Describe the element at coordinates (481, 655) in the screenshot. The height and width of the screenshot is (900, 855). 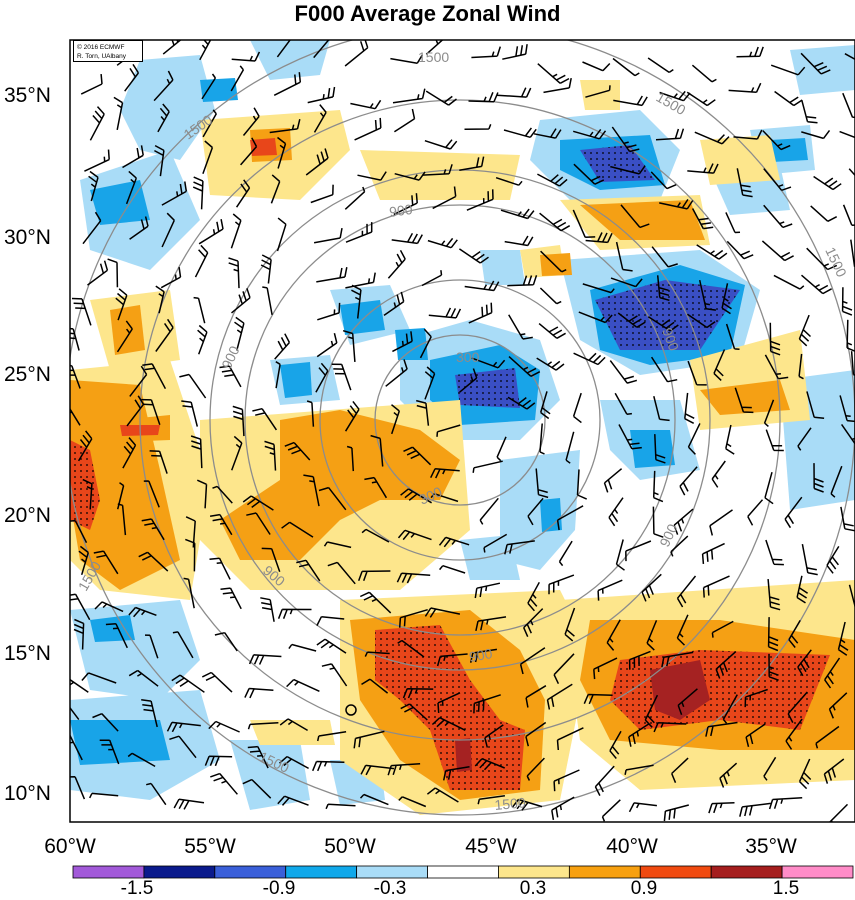
I see `contour-label: 900` at that location.